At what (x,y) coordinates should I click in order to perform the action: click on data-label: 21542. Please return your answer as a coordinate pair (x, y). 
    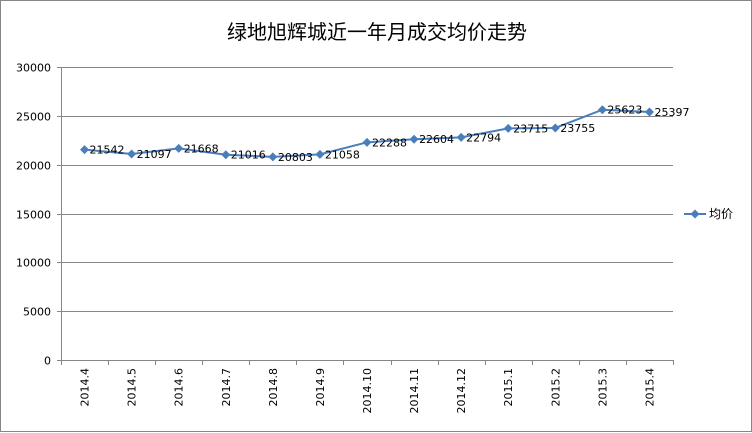
    Looking at the image, I should click on (107, 150).